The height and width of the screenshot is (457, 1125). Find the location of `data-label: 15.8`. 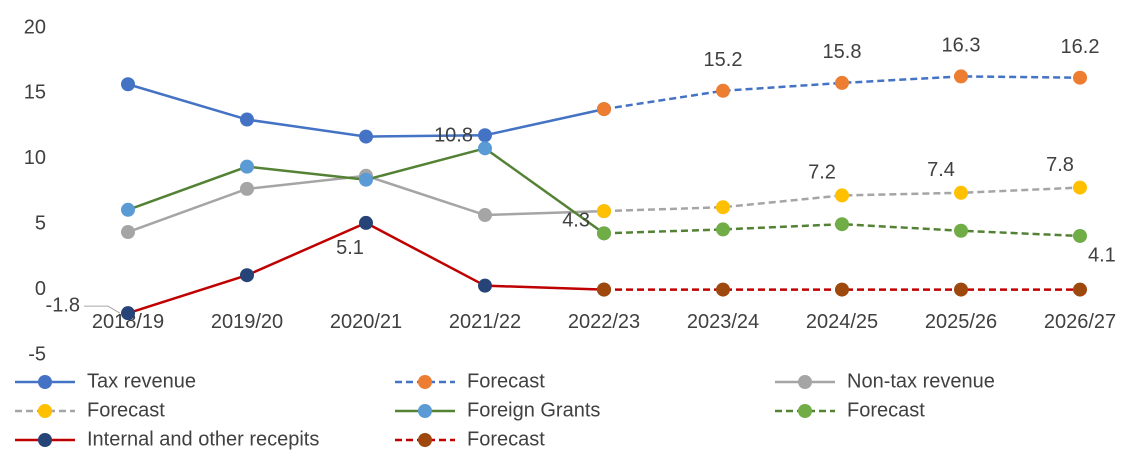

data-label: 15.8 is located at coordinates (842, 52).